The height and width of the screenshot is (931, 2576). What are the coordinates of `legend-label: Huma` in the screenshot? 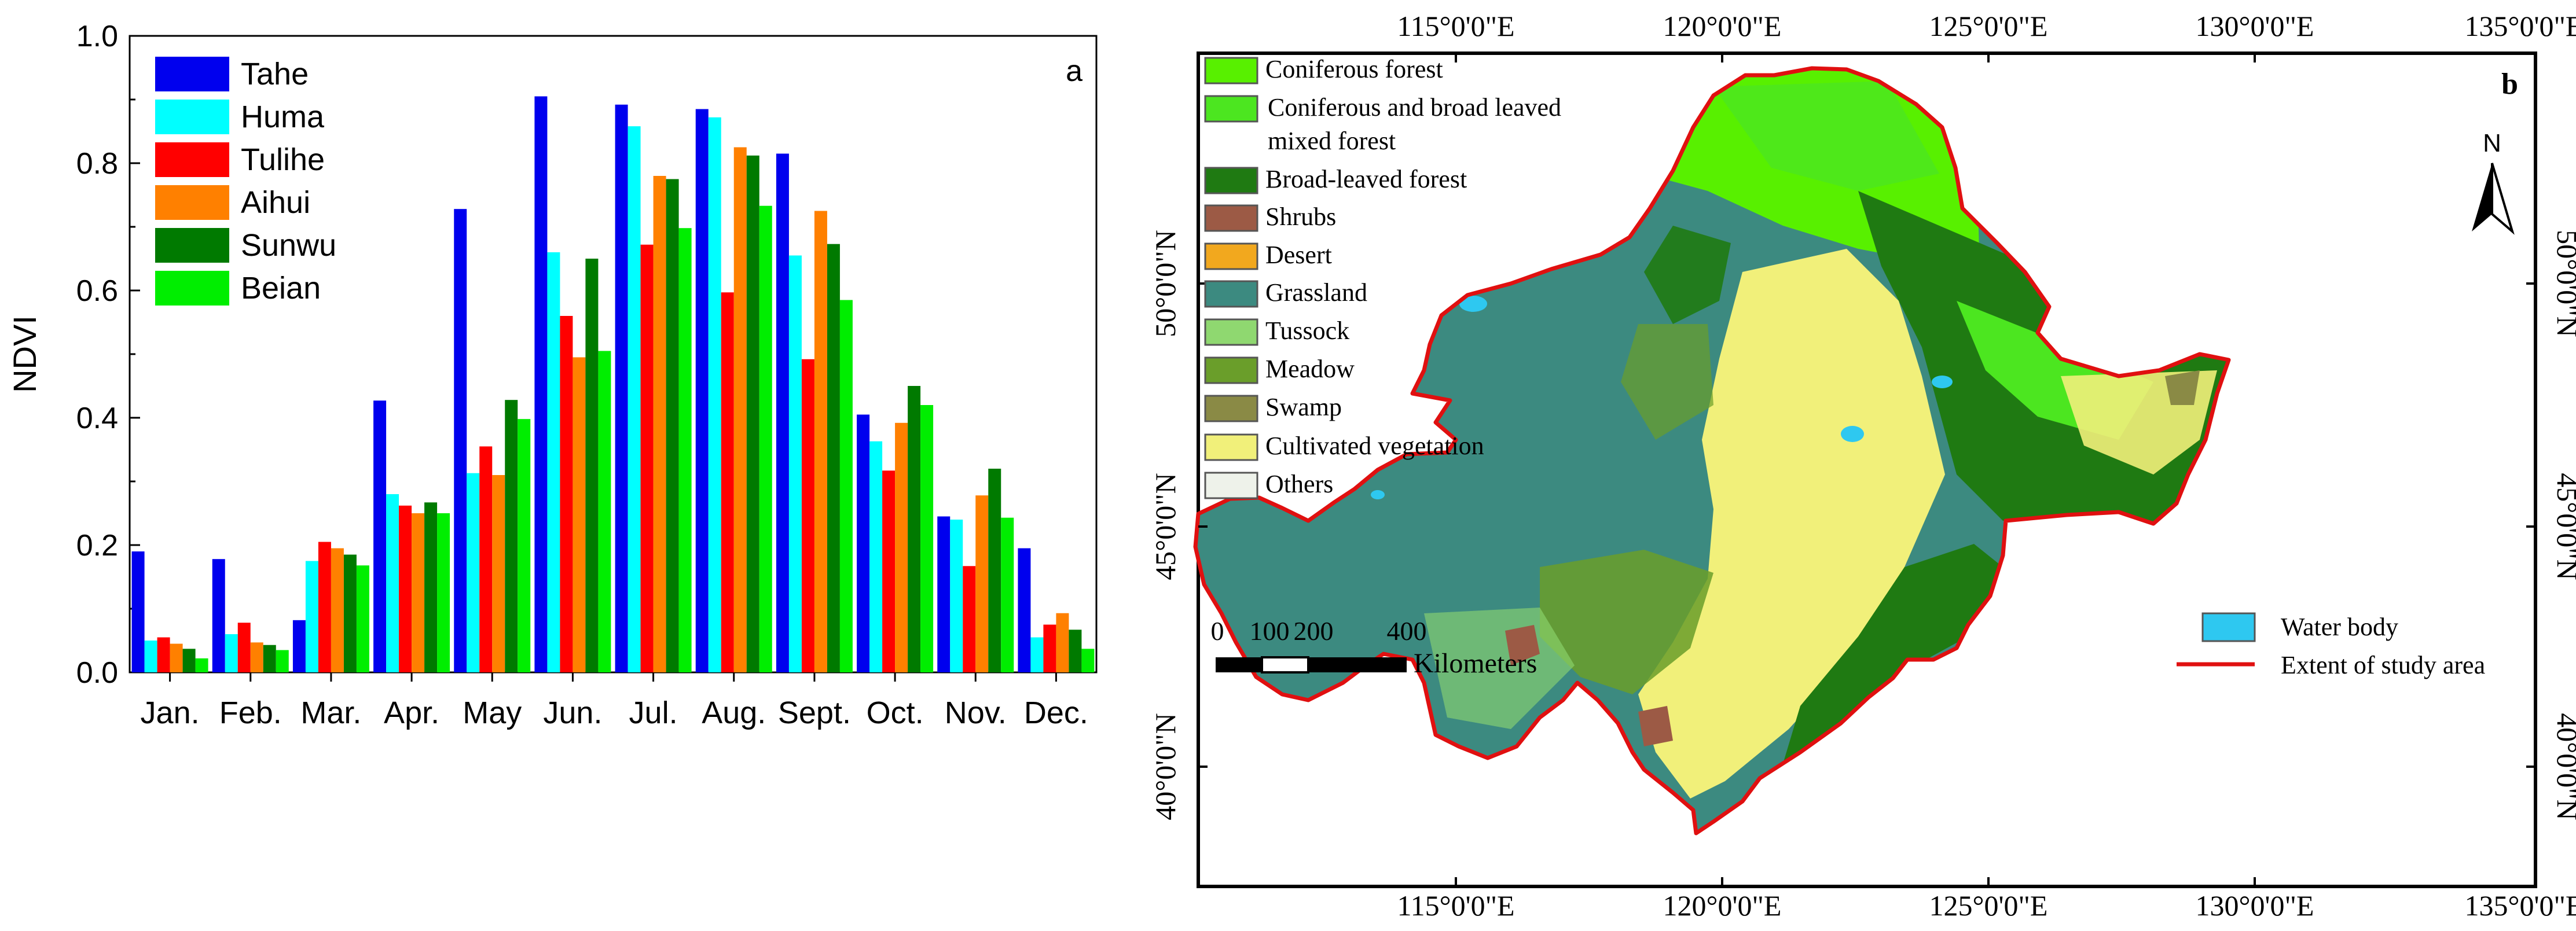 It's located at (283, 117).